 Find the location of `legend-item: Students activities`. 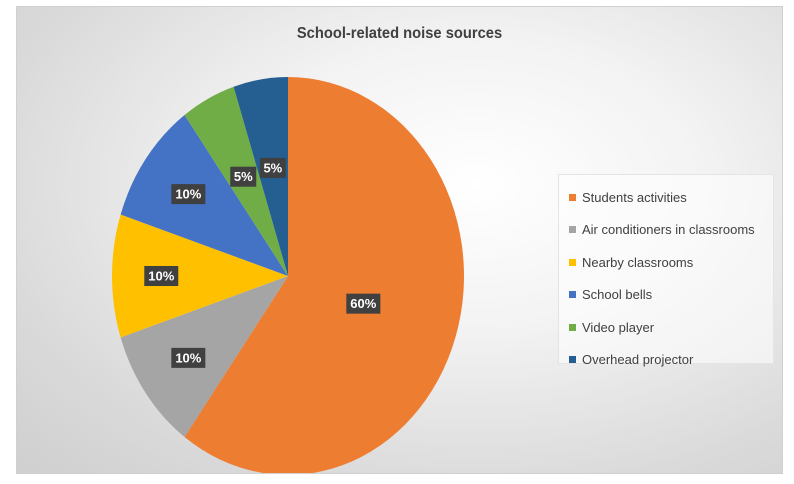

legend-item: Students activities is located at coordinates (666, 197).